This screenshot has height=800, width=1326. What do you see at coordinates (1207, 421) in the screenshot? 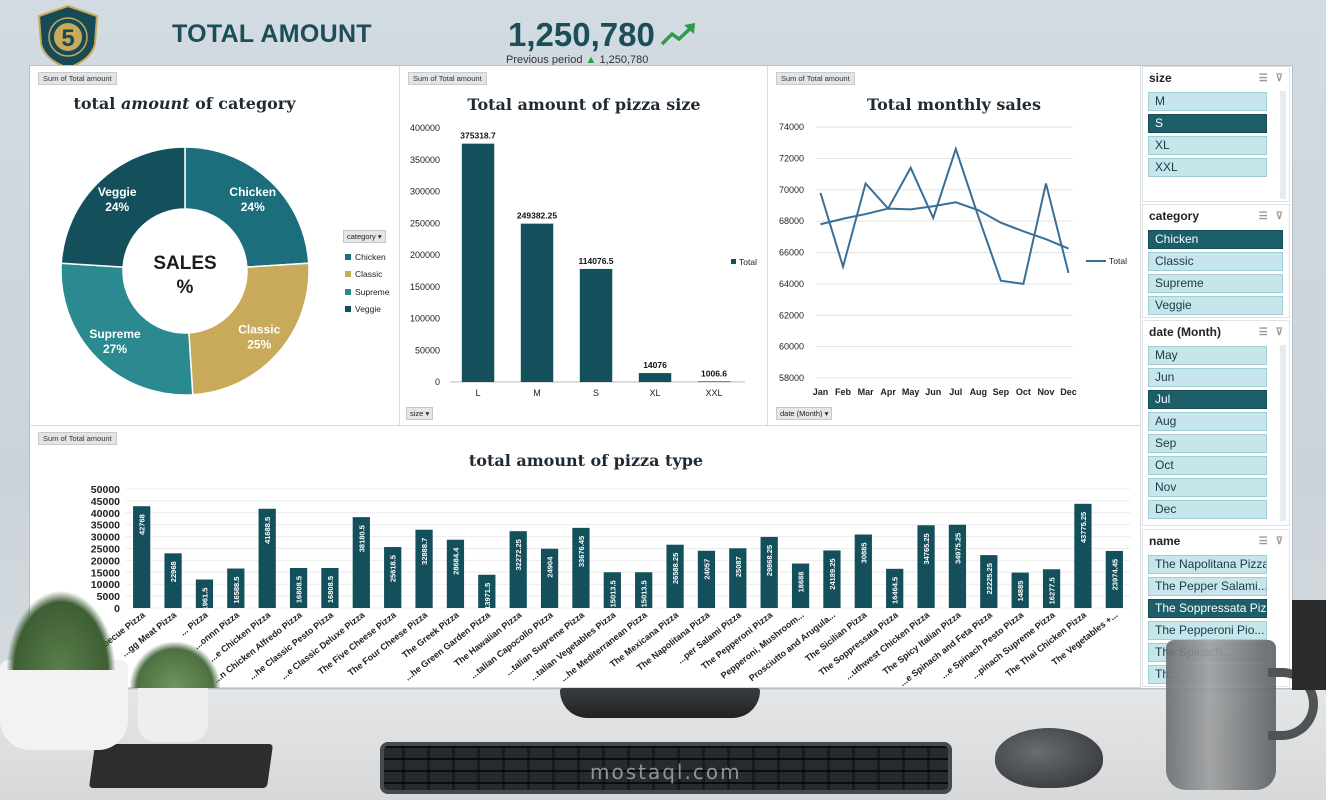
I see `slicer-item: Aug` at bounding box center [1207, 421].